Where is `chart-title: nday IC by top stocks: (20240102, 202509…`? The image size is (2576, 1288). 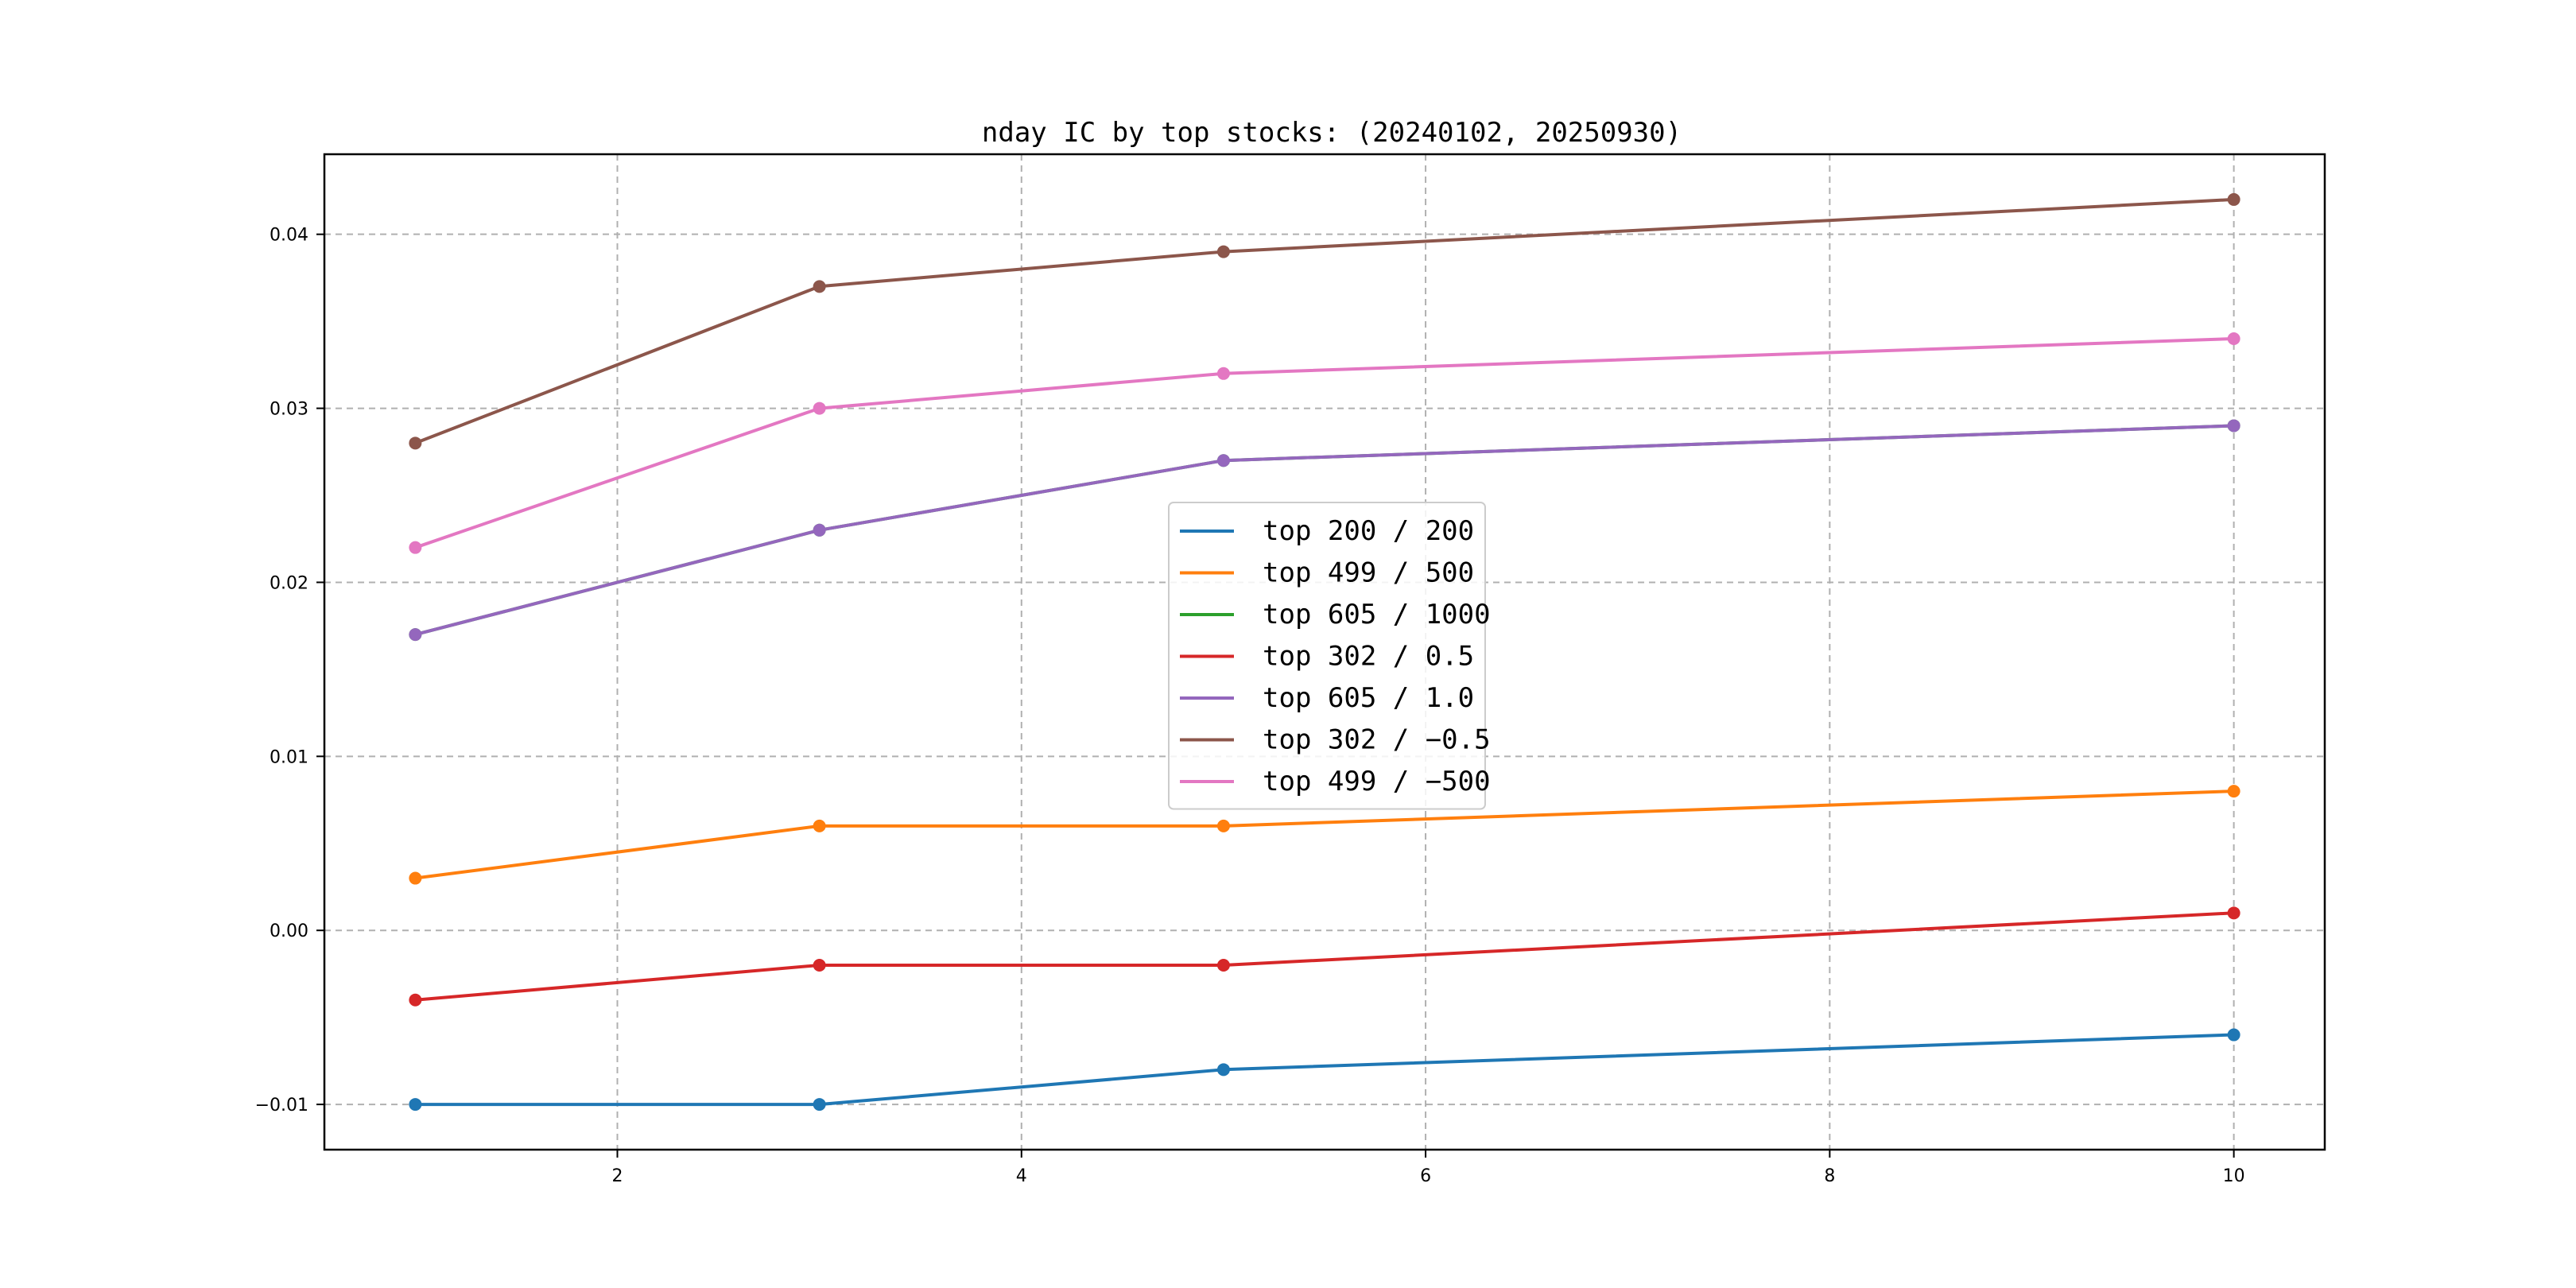
chart-title: nday IC by top stocks: (20240102, 202509… is located at coordinates (1332, 133).